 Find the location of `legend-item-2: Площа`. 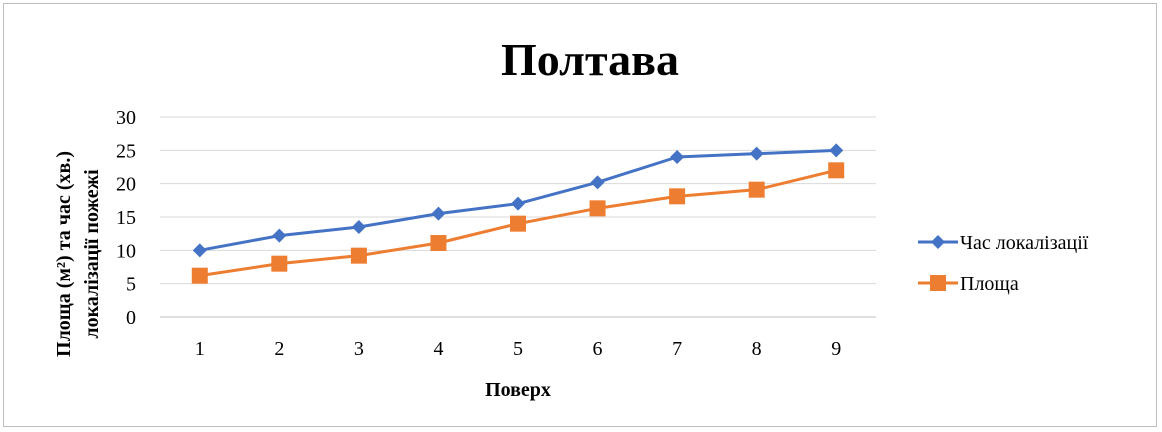

legend-item-2: Площа is located at coordinates (968, 284).